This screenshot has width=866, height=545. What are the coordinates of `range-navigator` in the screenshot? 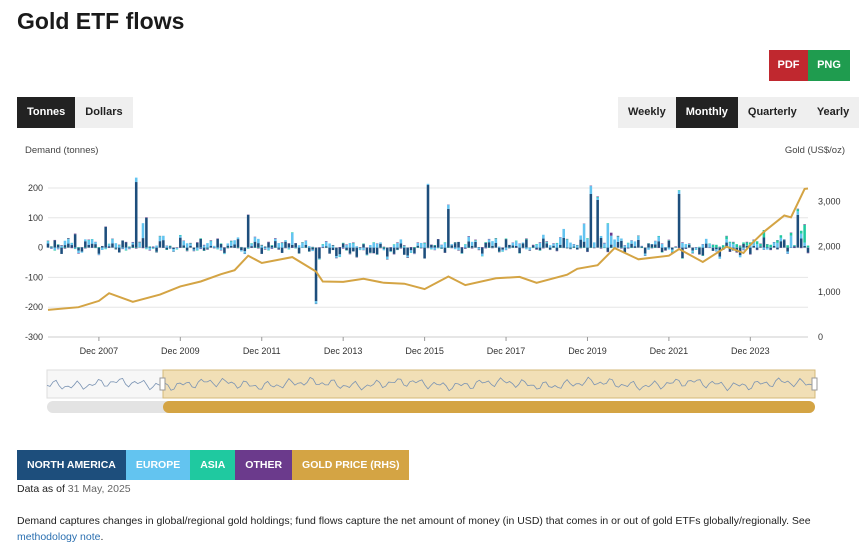 It's located at (432, 391).